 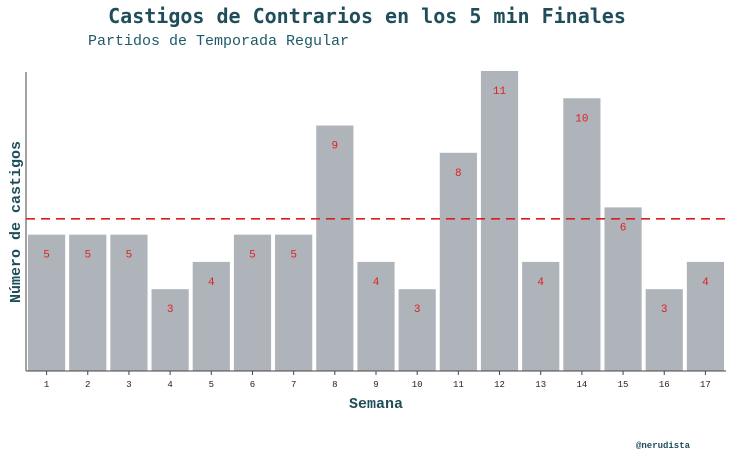 What do you see at coordinates (128, 385) in the screenshot?
I see `x-tick-label: 3` at bounding box center [128, 385].